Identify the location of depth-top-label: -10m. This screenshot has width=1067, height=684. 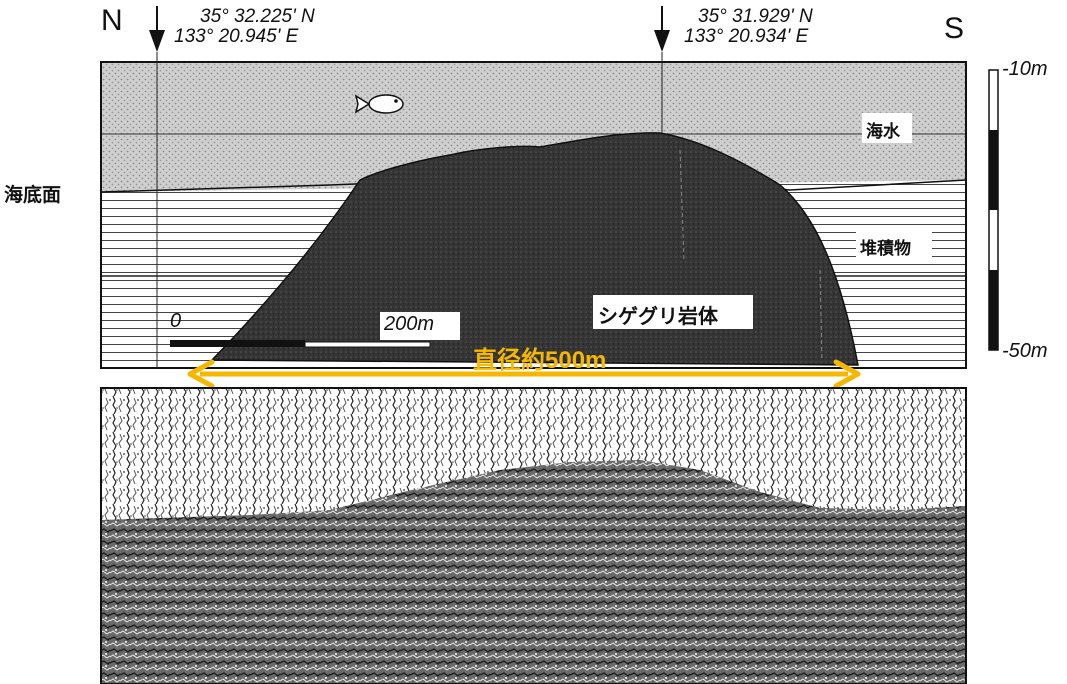
(1025, 69).